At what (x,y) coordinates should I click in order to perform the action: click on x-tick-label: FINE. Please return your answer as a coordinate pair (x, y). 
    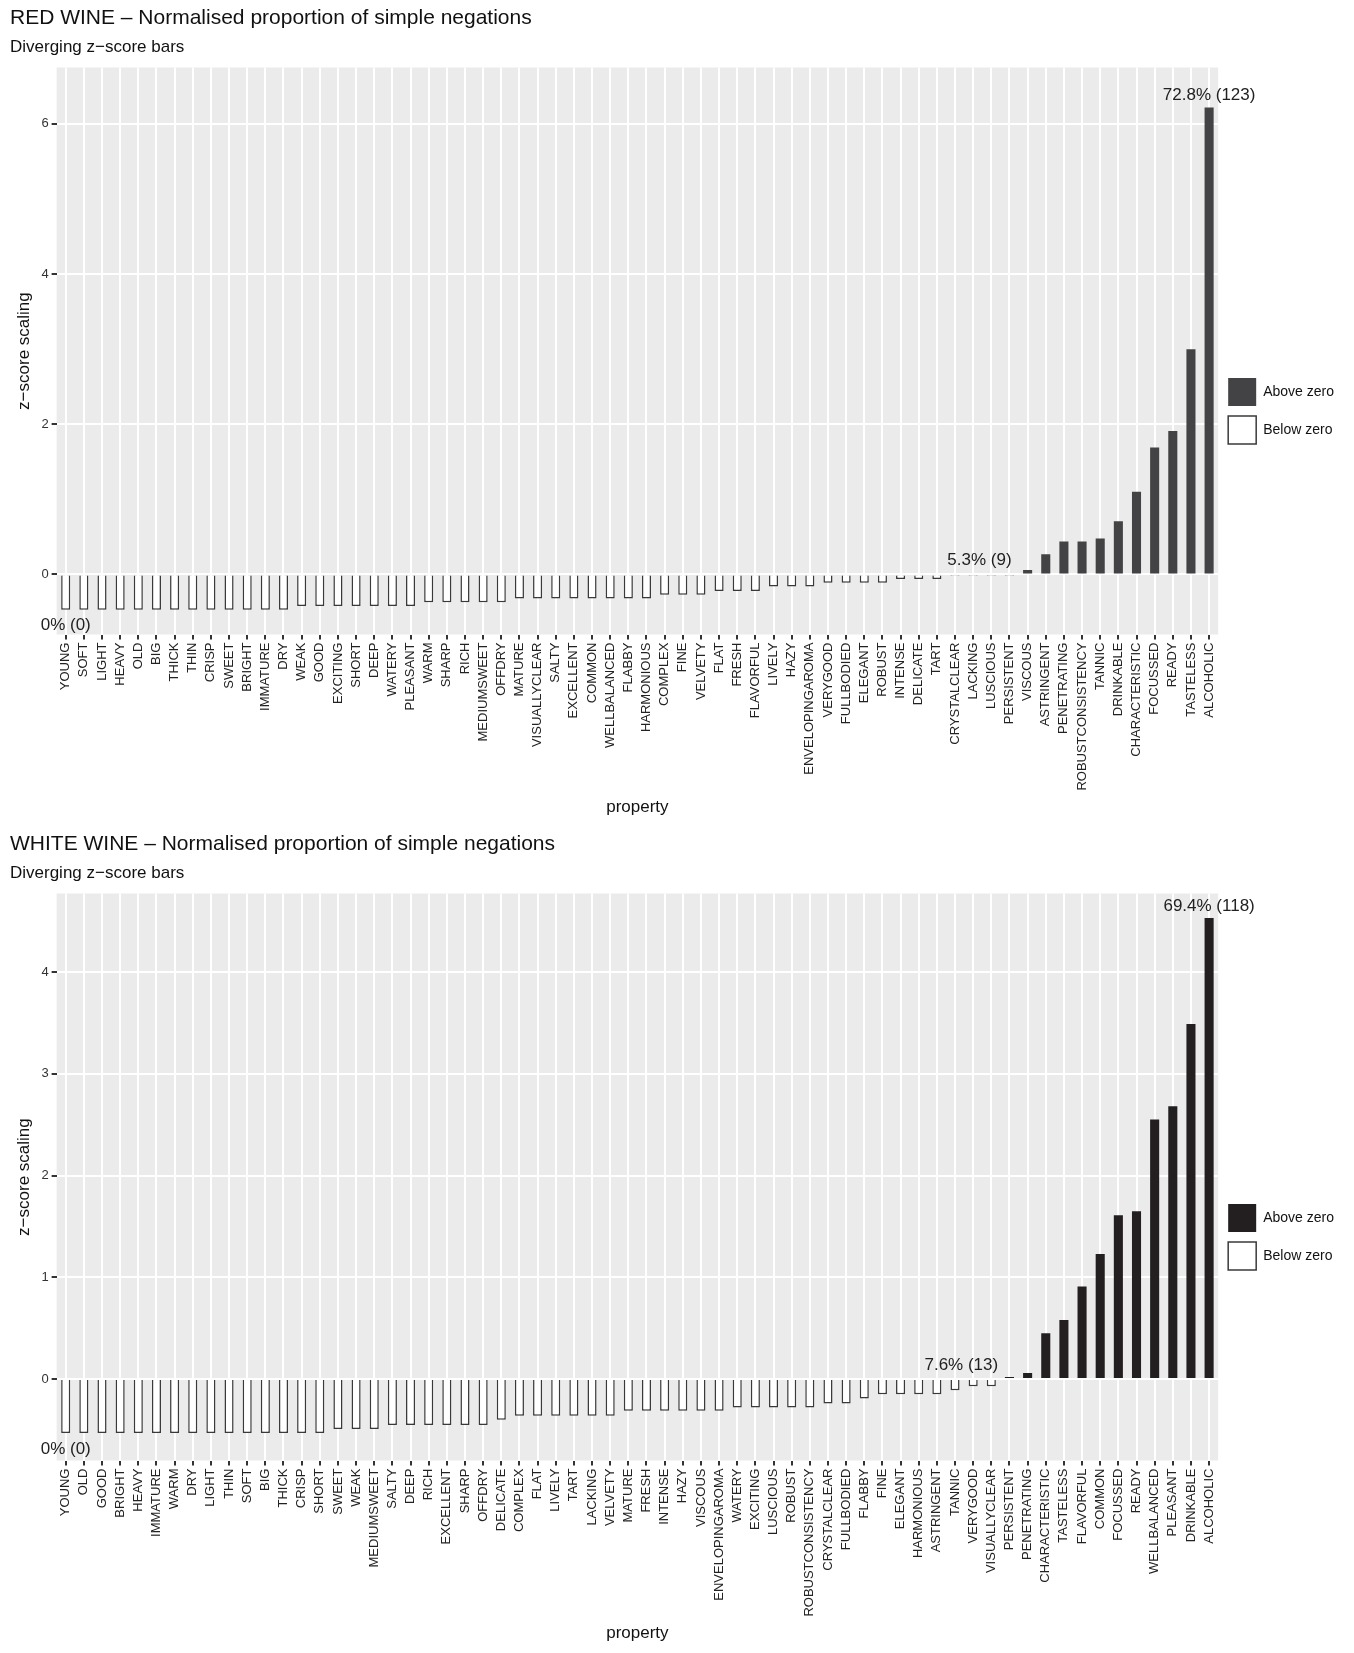
    Looking at the image, I should click on (881, 1483).